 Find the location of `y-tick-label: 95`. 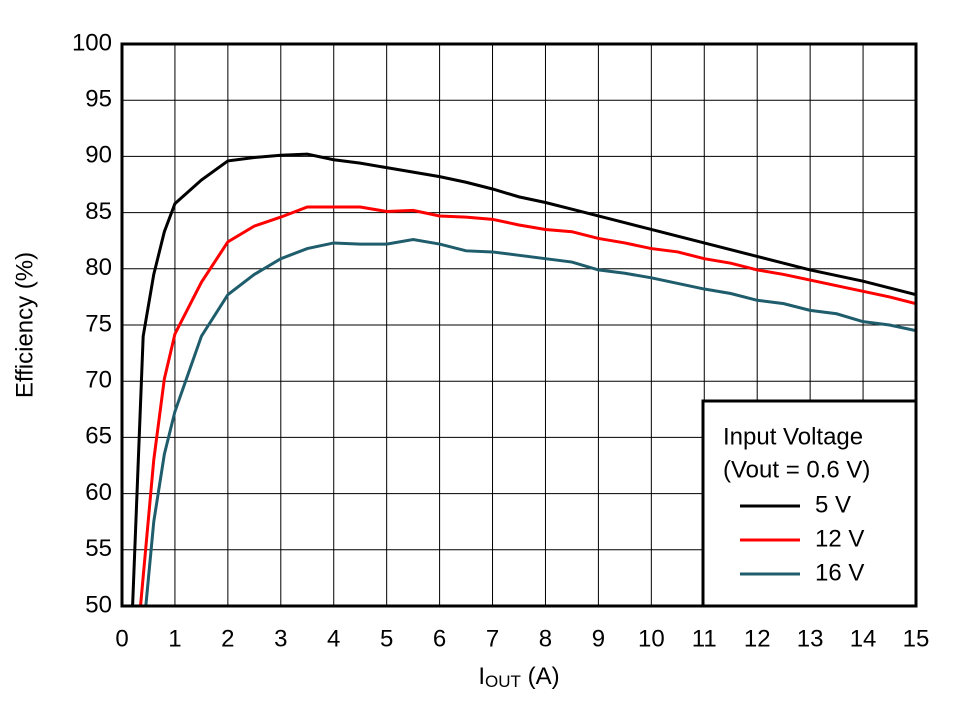

y-tick-label: 95 is located at coordinates (98, 99).